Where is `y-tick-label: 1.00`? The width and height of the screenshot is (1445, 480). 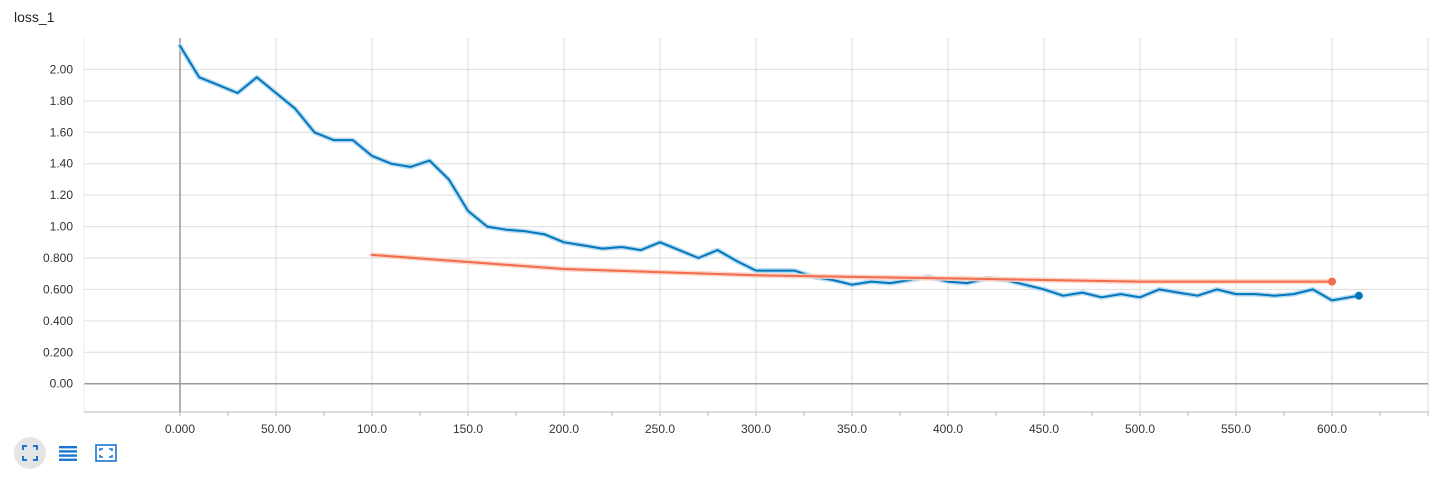 y-tick-label: 1.00 is located at coordinates (62, 227).